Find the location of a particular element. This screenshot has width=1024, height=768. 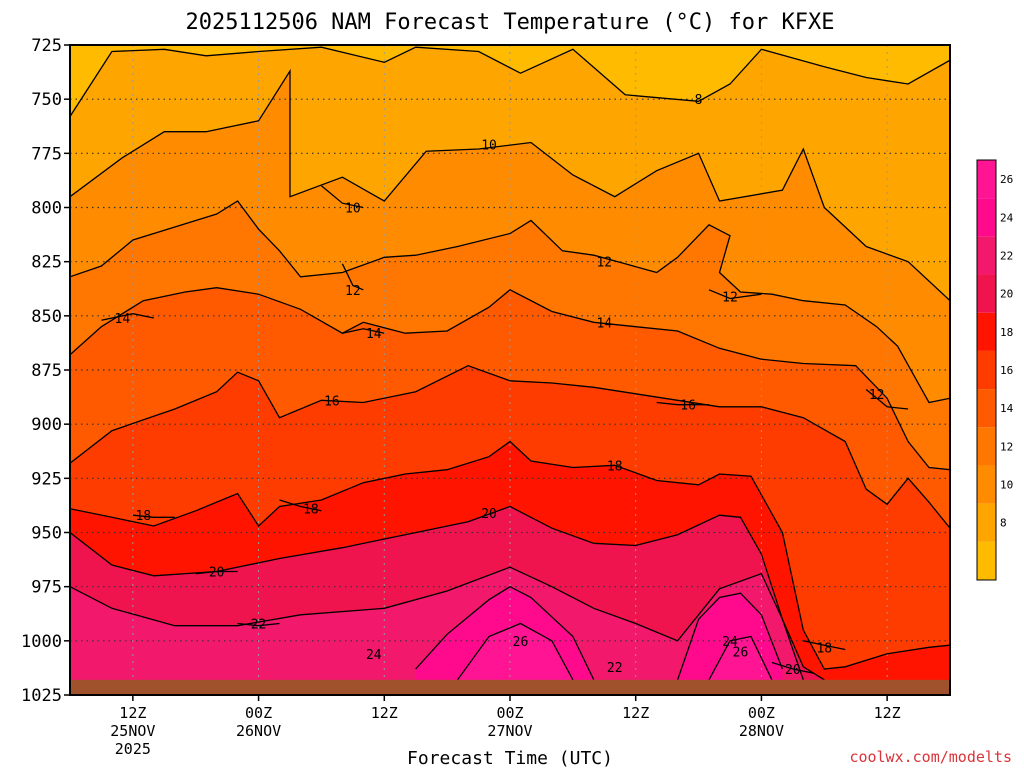

isotherm-label-18-12: 18 is located at coordinates (615, 466).